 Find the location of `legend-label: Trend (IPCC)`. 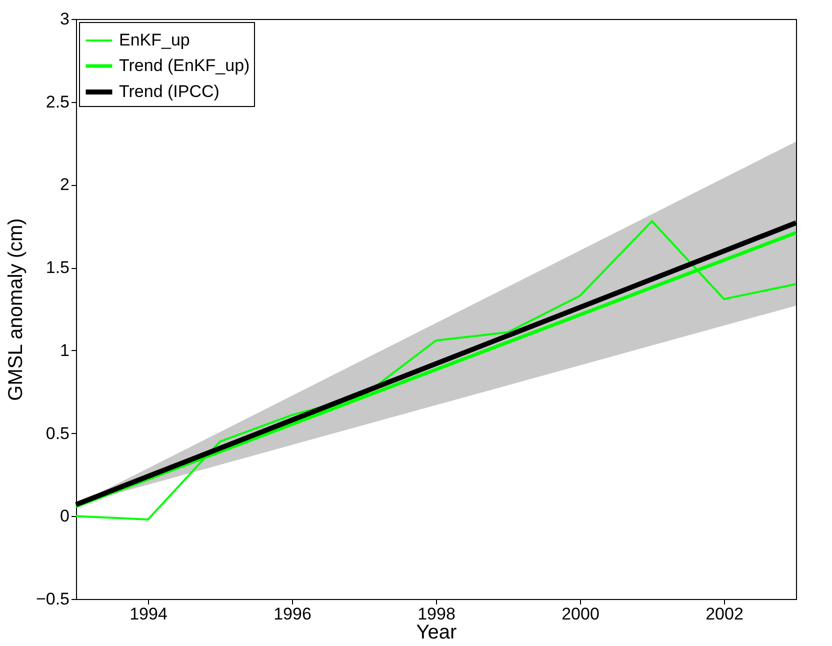

legend-label: Trend (IPCC) is located at coordinates (169, 91).